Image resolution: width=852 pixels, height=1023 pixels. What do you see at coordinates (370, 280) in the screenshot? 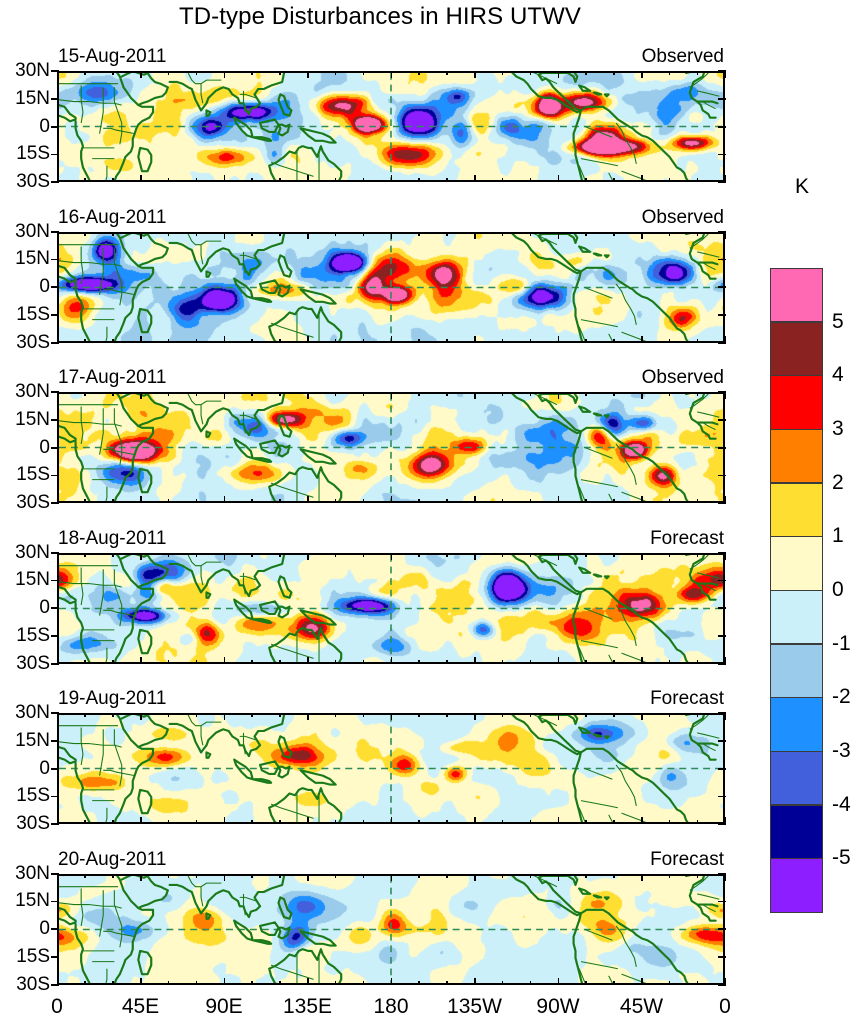
I see `map-panel: 16-Aug-2011 Observed 30N 15N 0 15S 30S` at bounding box center [370, 280].